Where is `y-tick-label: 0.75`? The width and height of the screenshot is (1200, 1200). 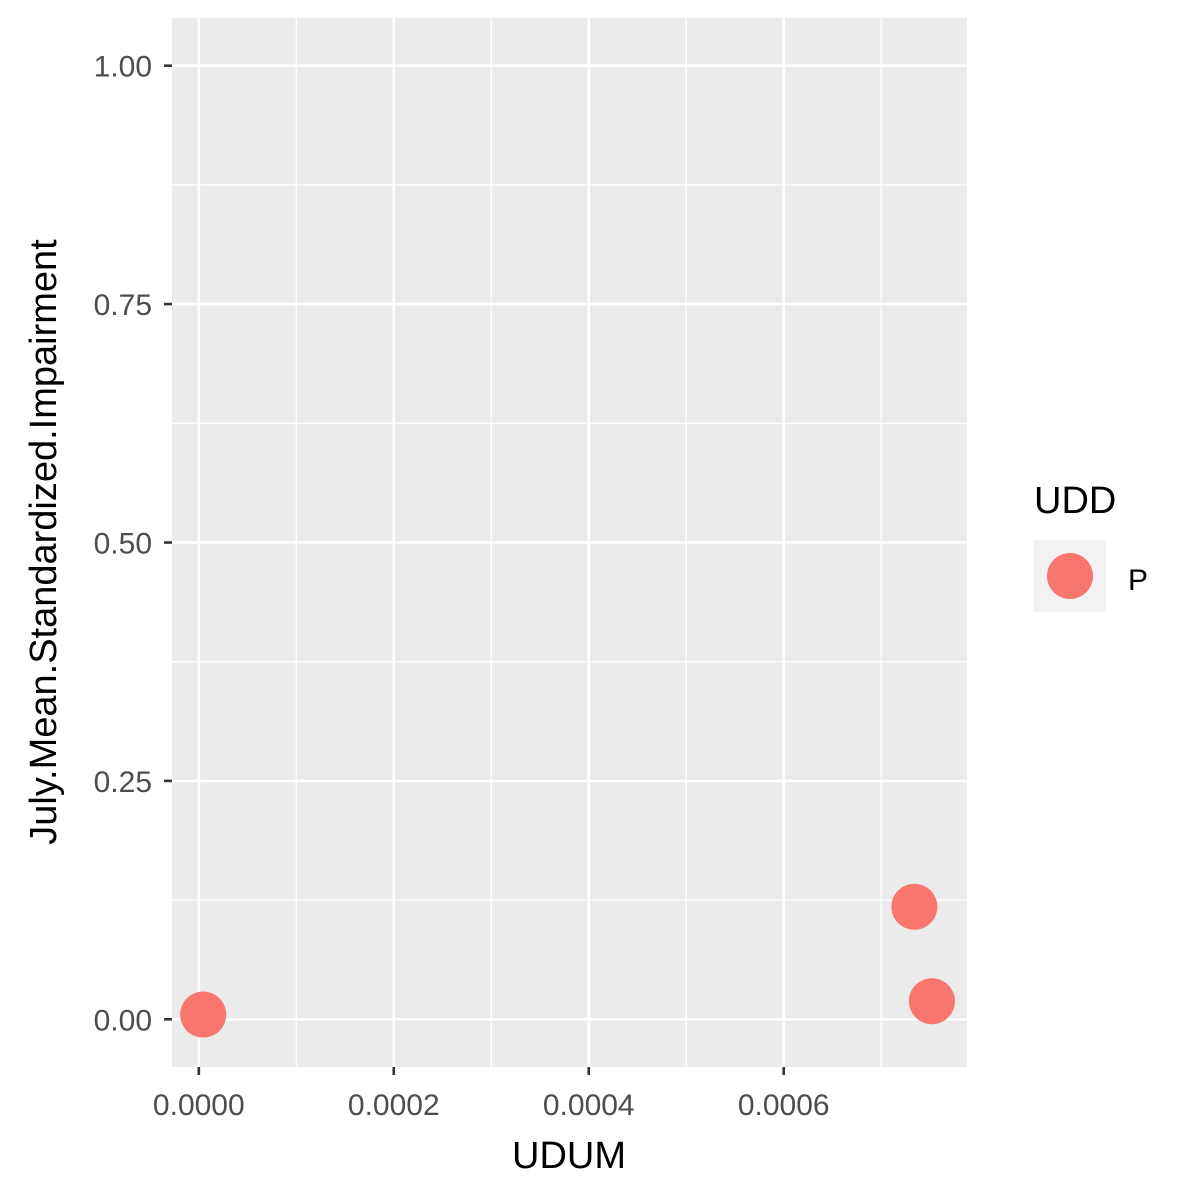 y-tick-label: 0.75 is located at coordinates (123, 305).